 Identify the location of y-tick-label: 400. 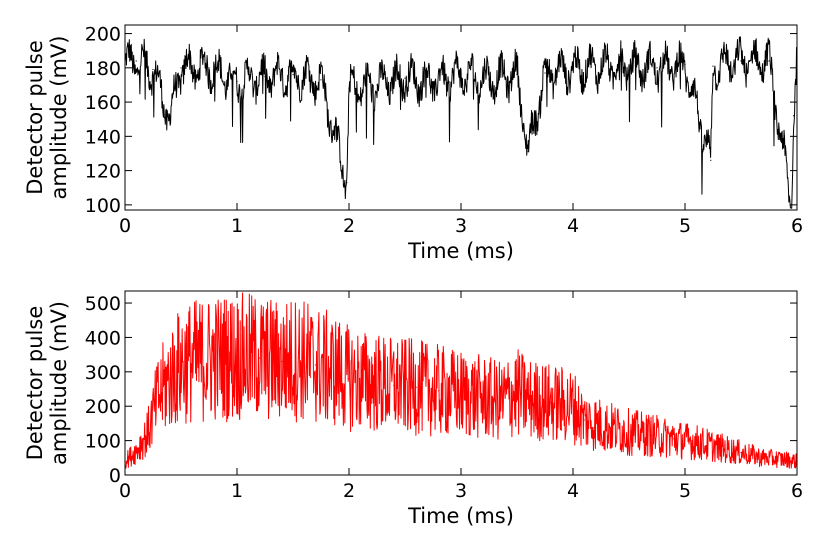
(103, 338).